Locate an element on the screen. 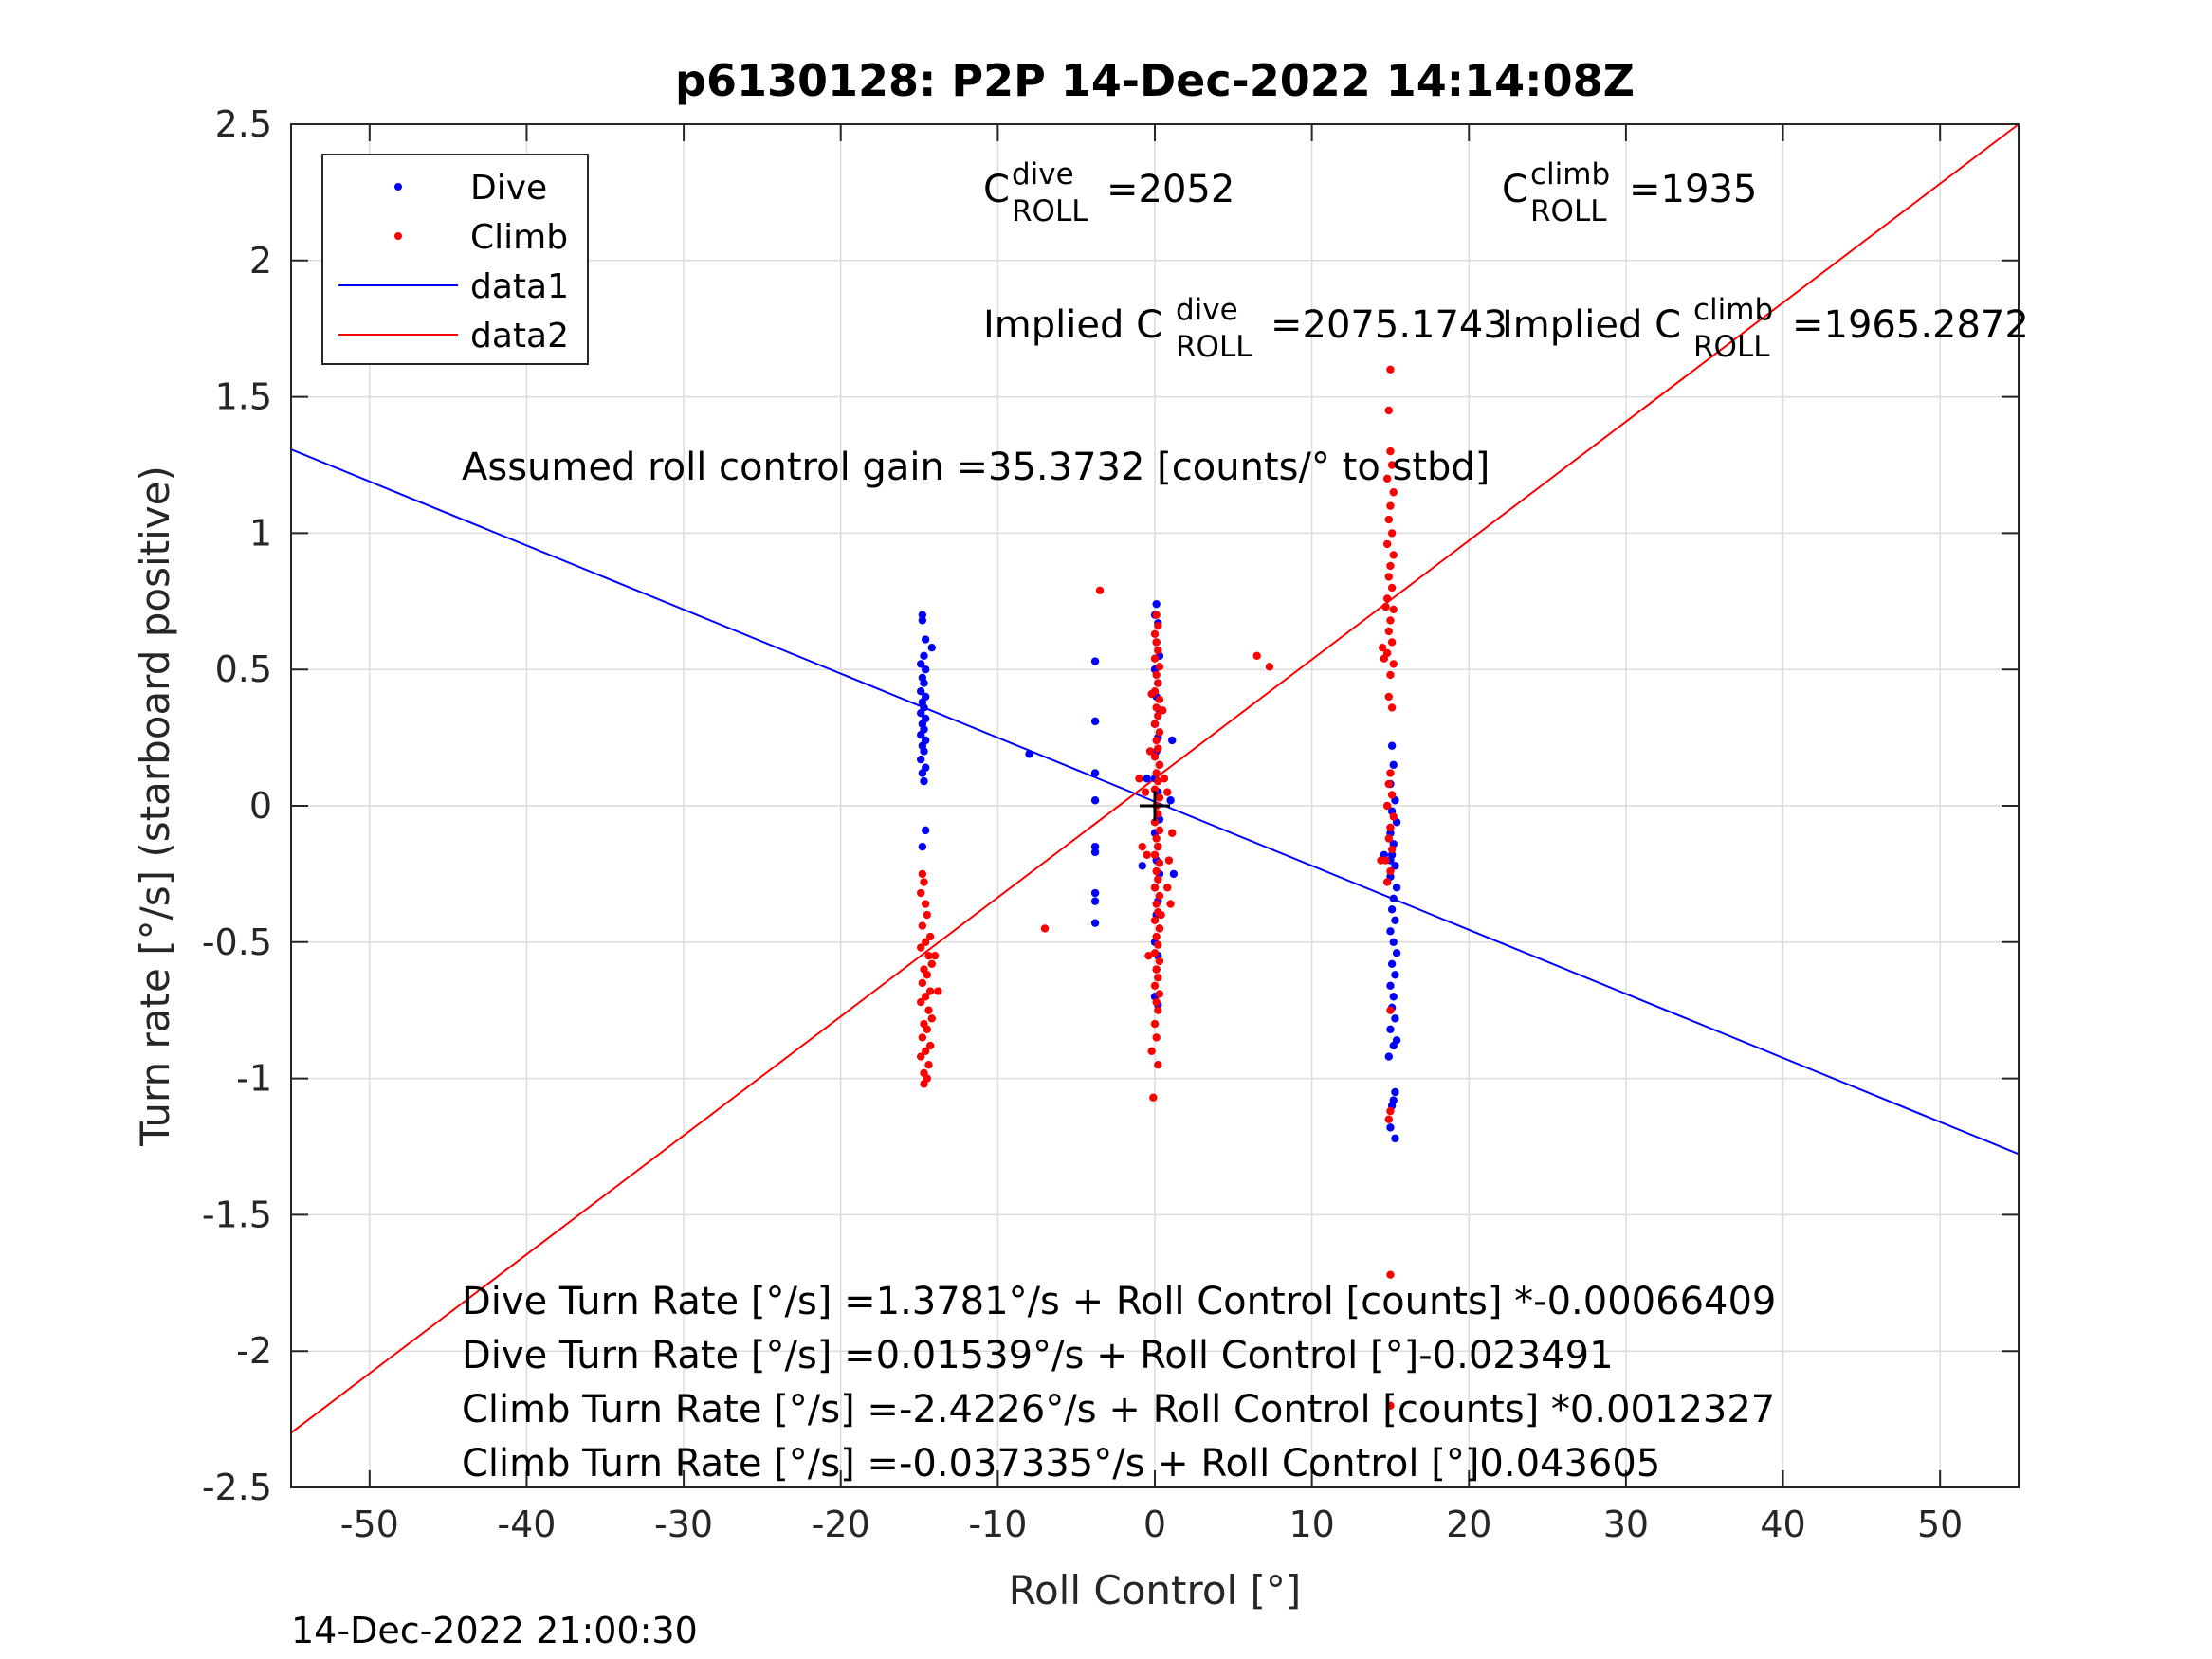 The height and width of the screenshot is (1659, 2212). implied-climb-sup: climb is located at coordinates (1733, 310).